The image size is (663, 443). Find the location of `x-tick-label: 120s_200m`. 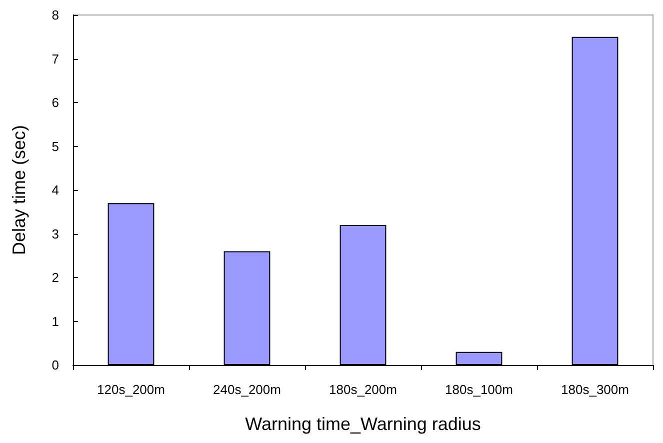

x-tick-label: 120s_200m is located at coordinates (131, 389).